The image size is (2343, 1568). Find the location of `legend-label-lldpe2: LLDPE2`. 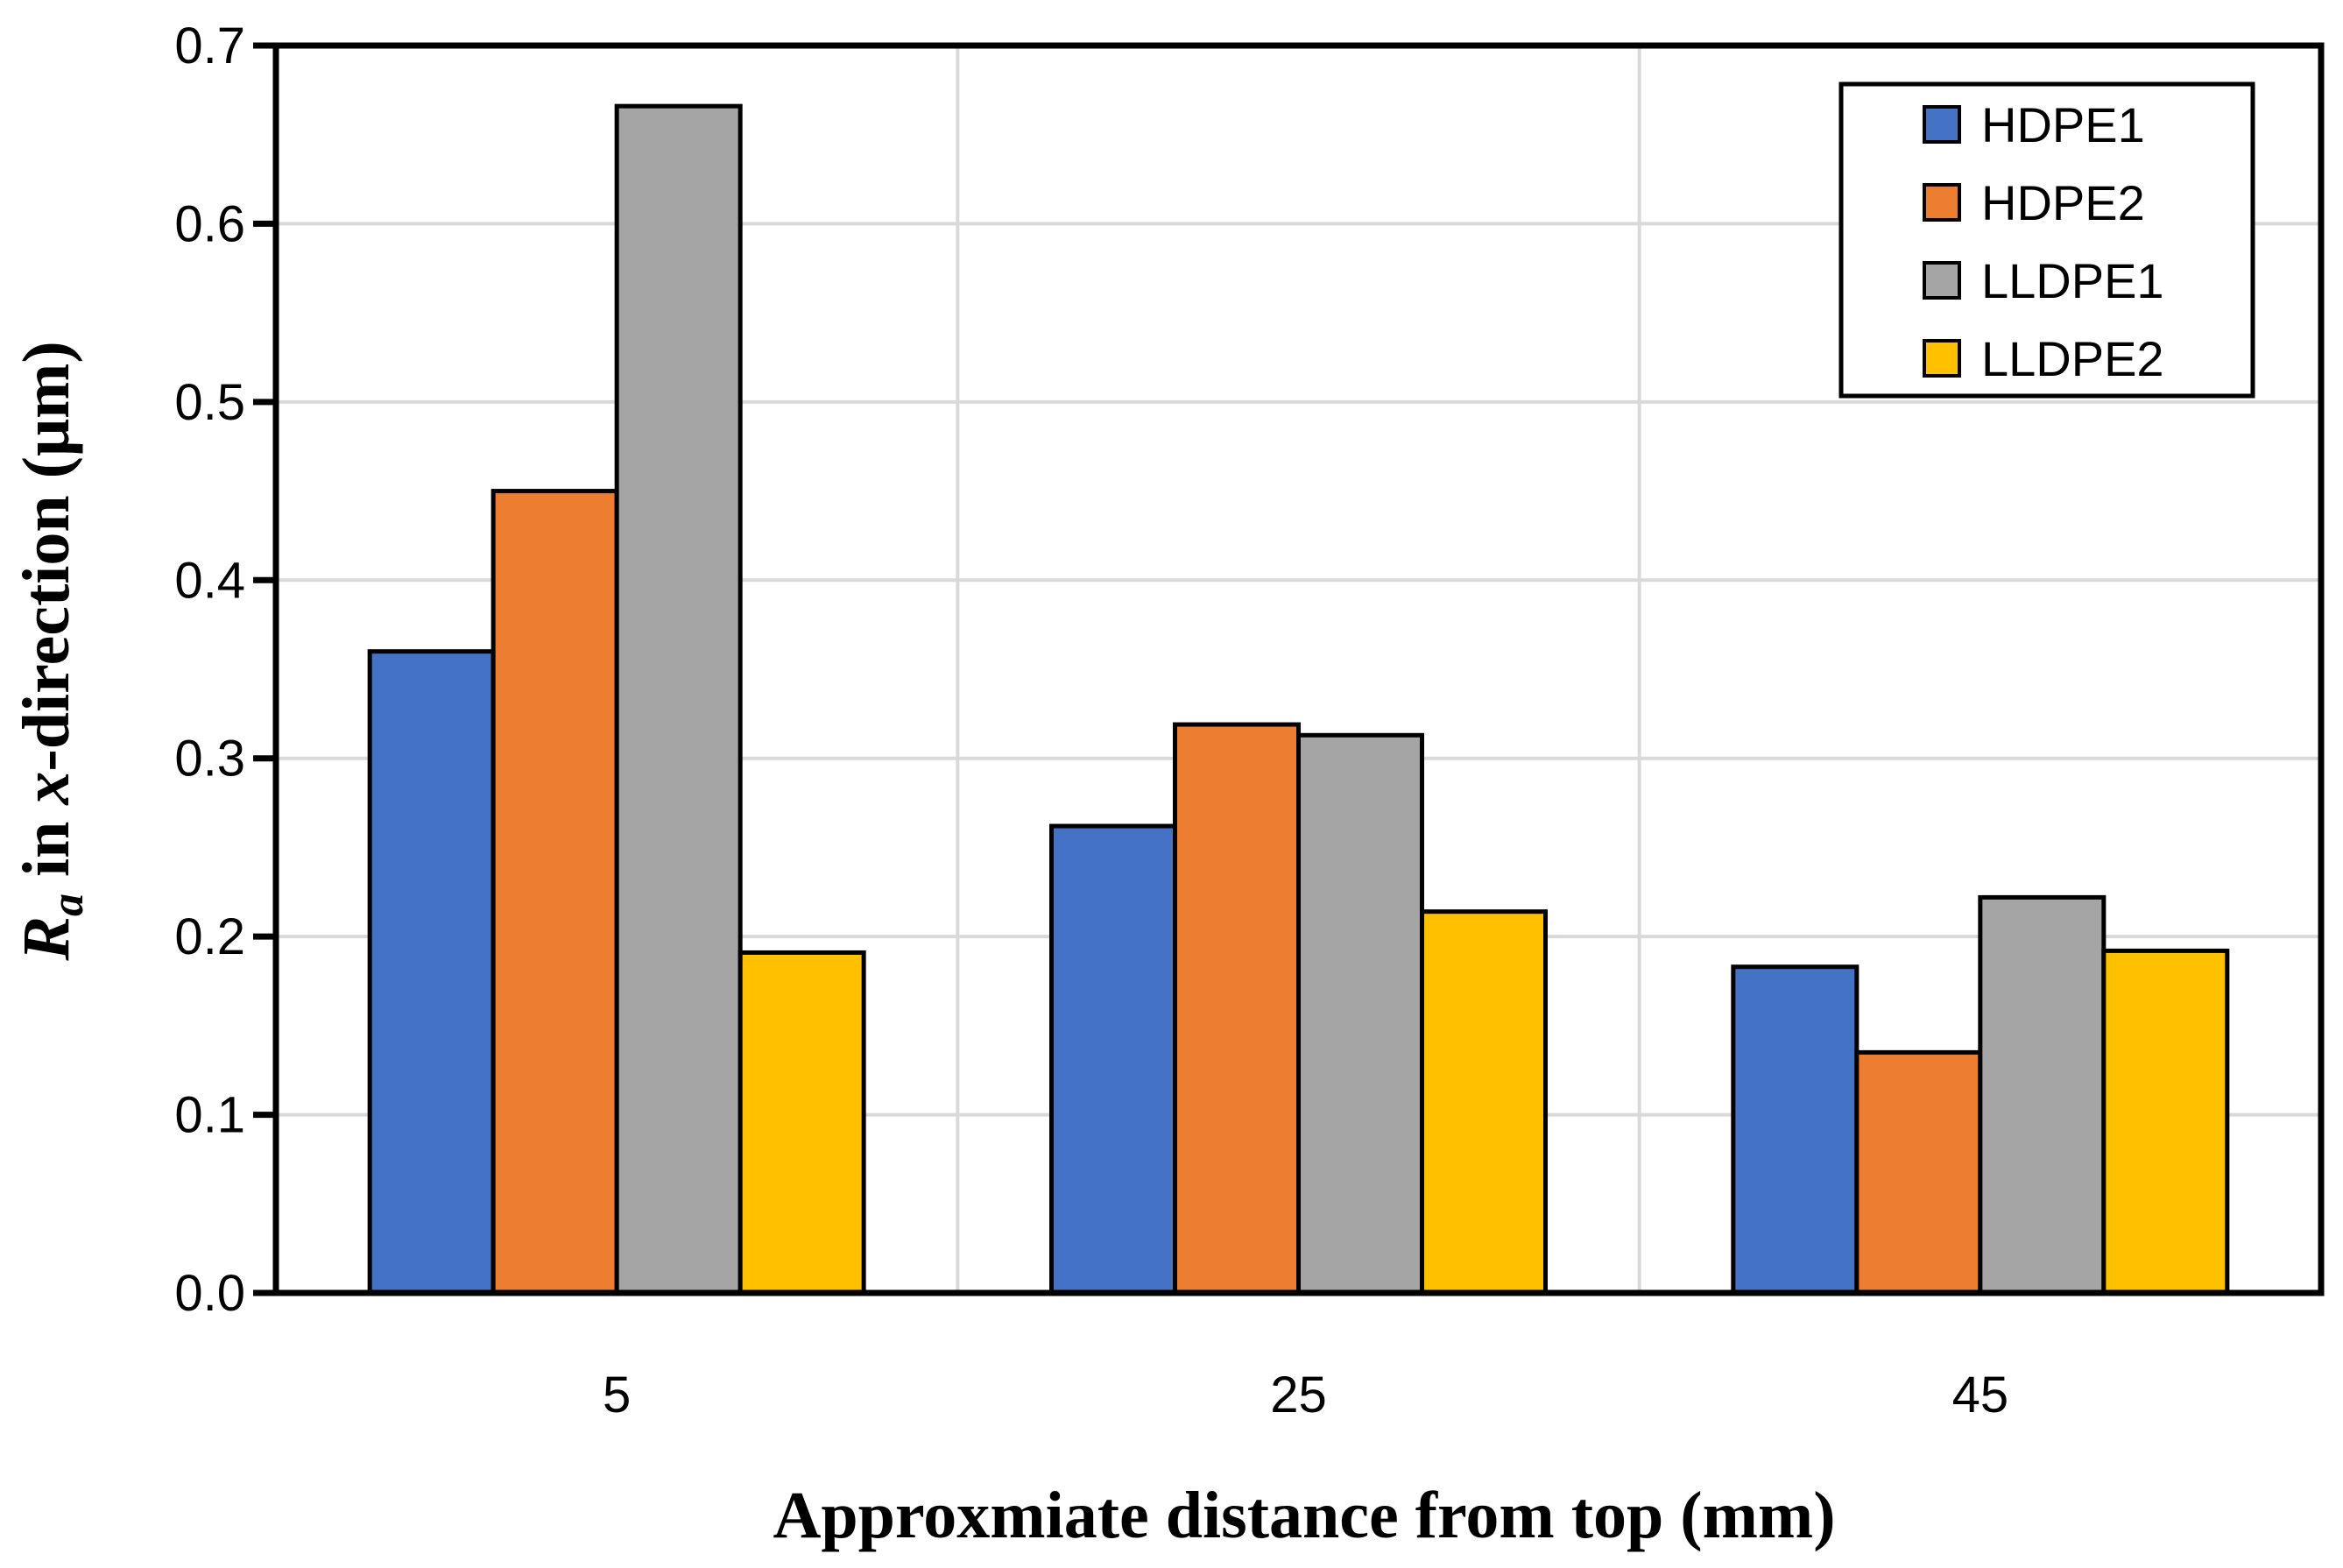

legend-label-lldpe2: LLDPE2 is located at coordinates (2072, 358).